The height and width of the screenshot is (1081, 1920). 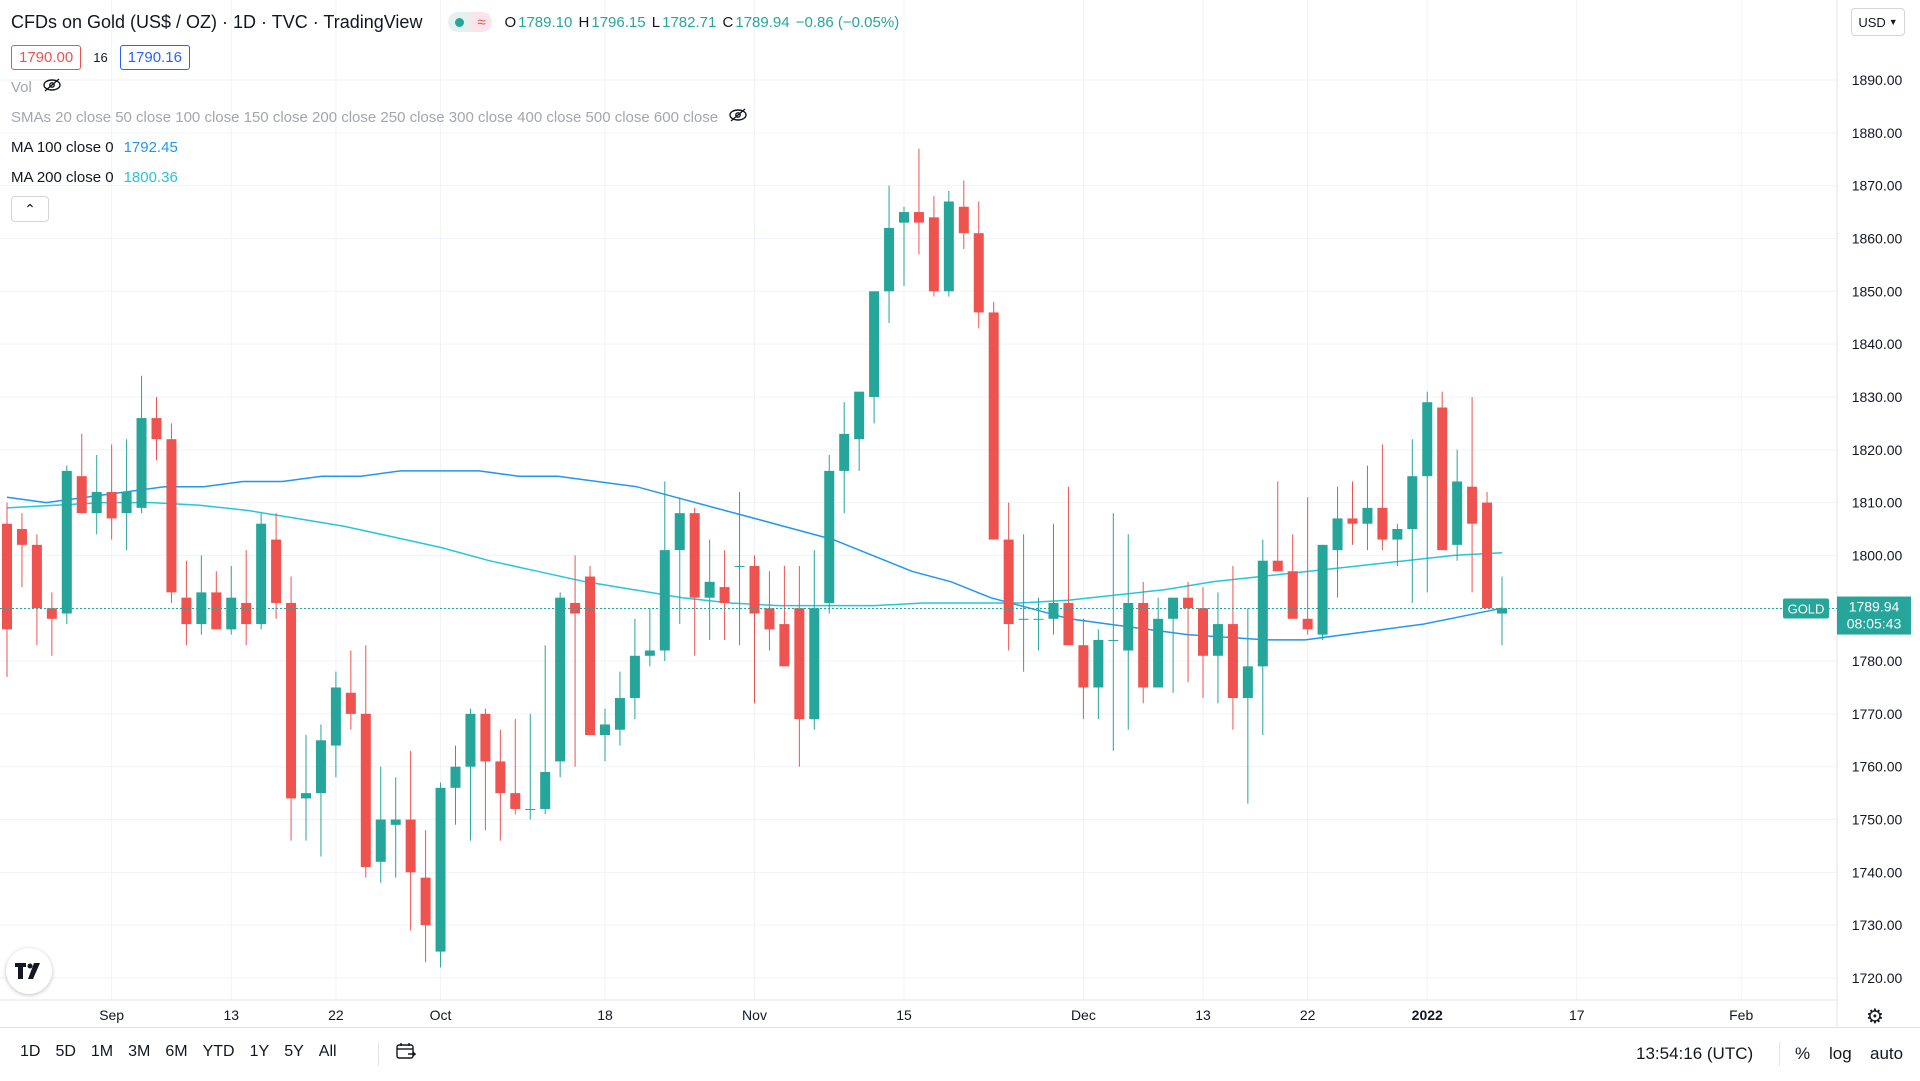 I want to click on last-price-value: 1789.94, so click(x=1874, y=607).